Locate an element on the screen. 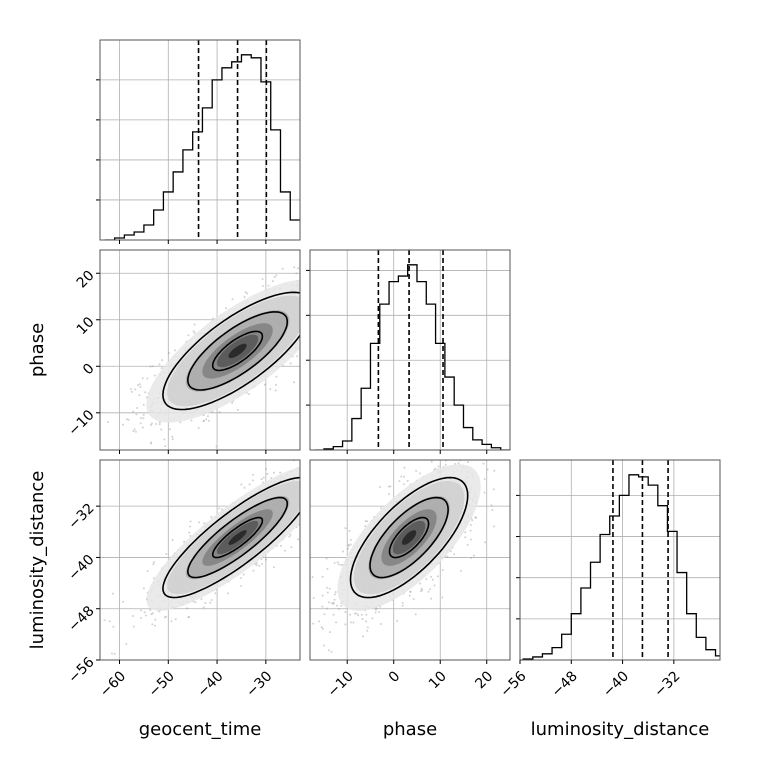 The width and height of the screenshot is (760, 764). x-tick-label: −40 is located at coordinates (210, 684).